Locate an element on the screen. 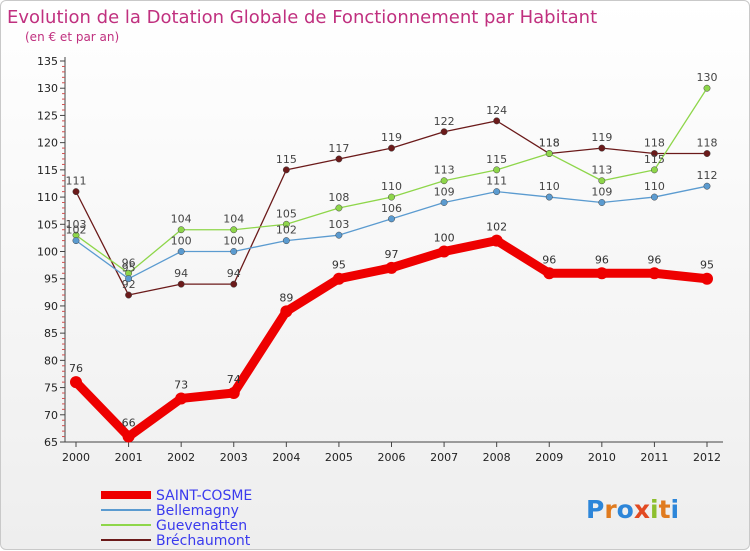  x-tick-label: 2004 is located at coordinates (286, 457).